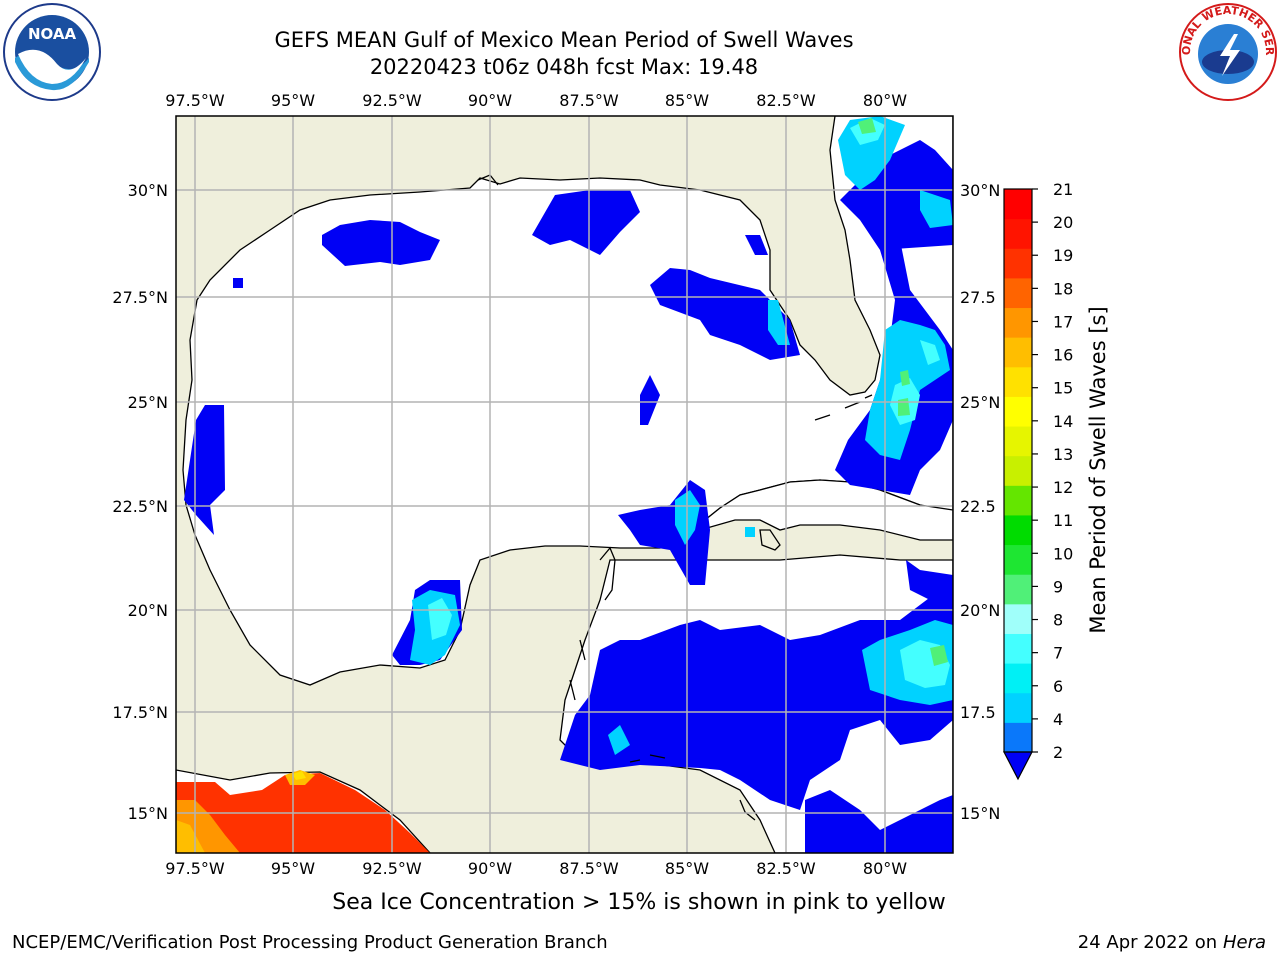  What do you see at coordinates (1063, 189) in the screenshot?
I see `colorbar-tick-label: 21` at bounding box center [1063, 189].